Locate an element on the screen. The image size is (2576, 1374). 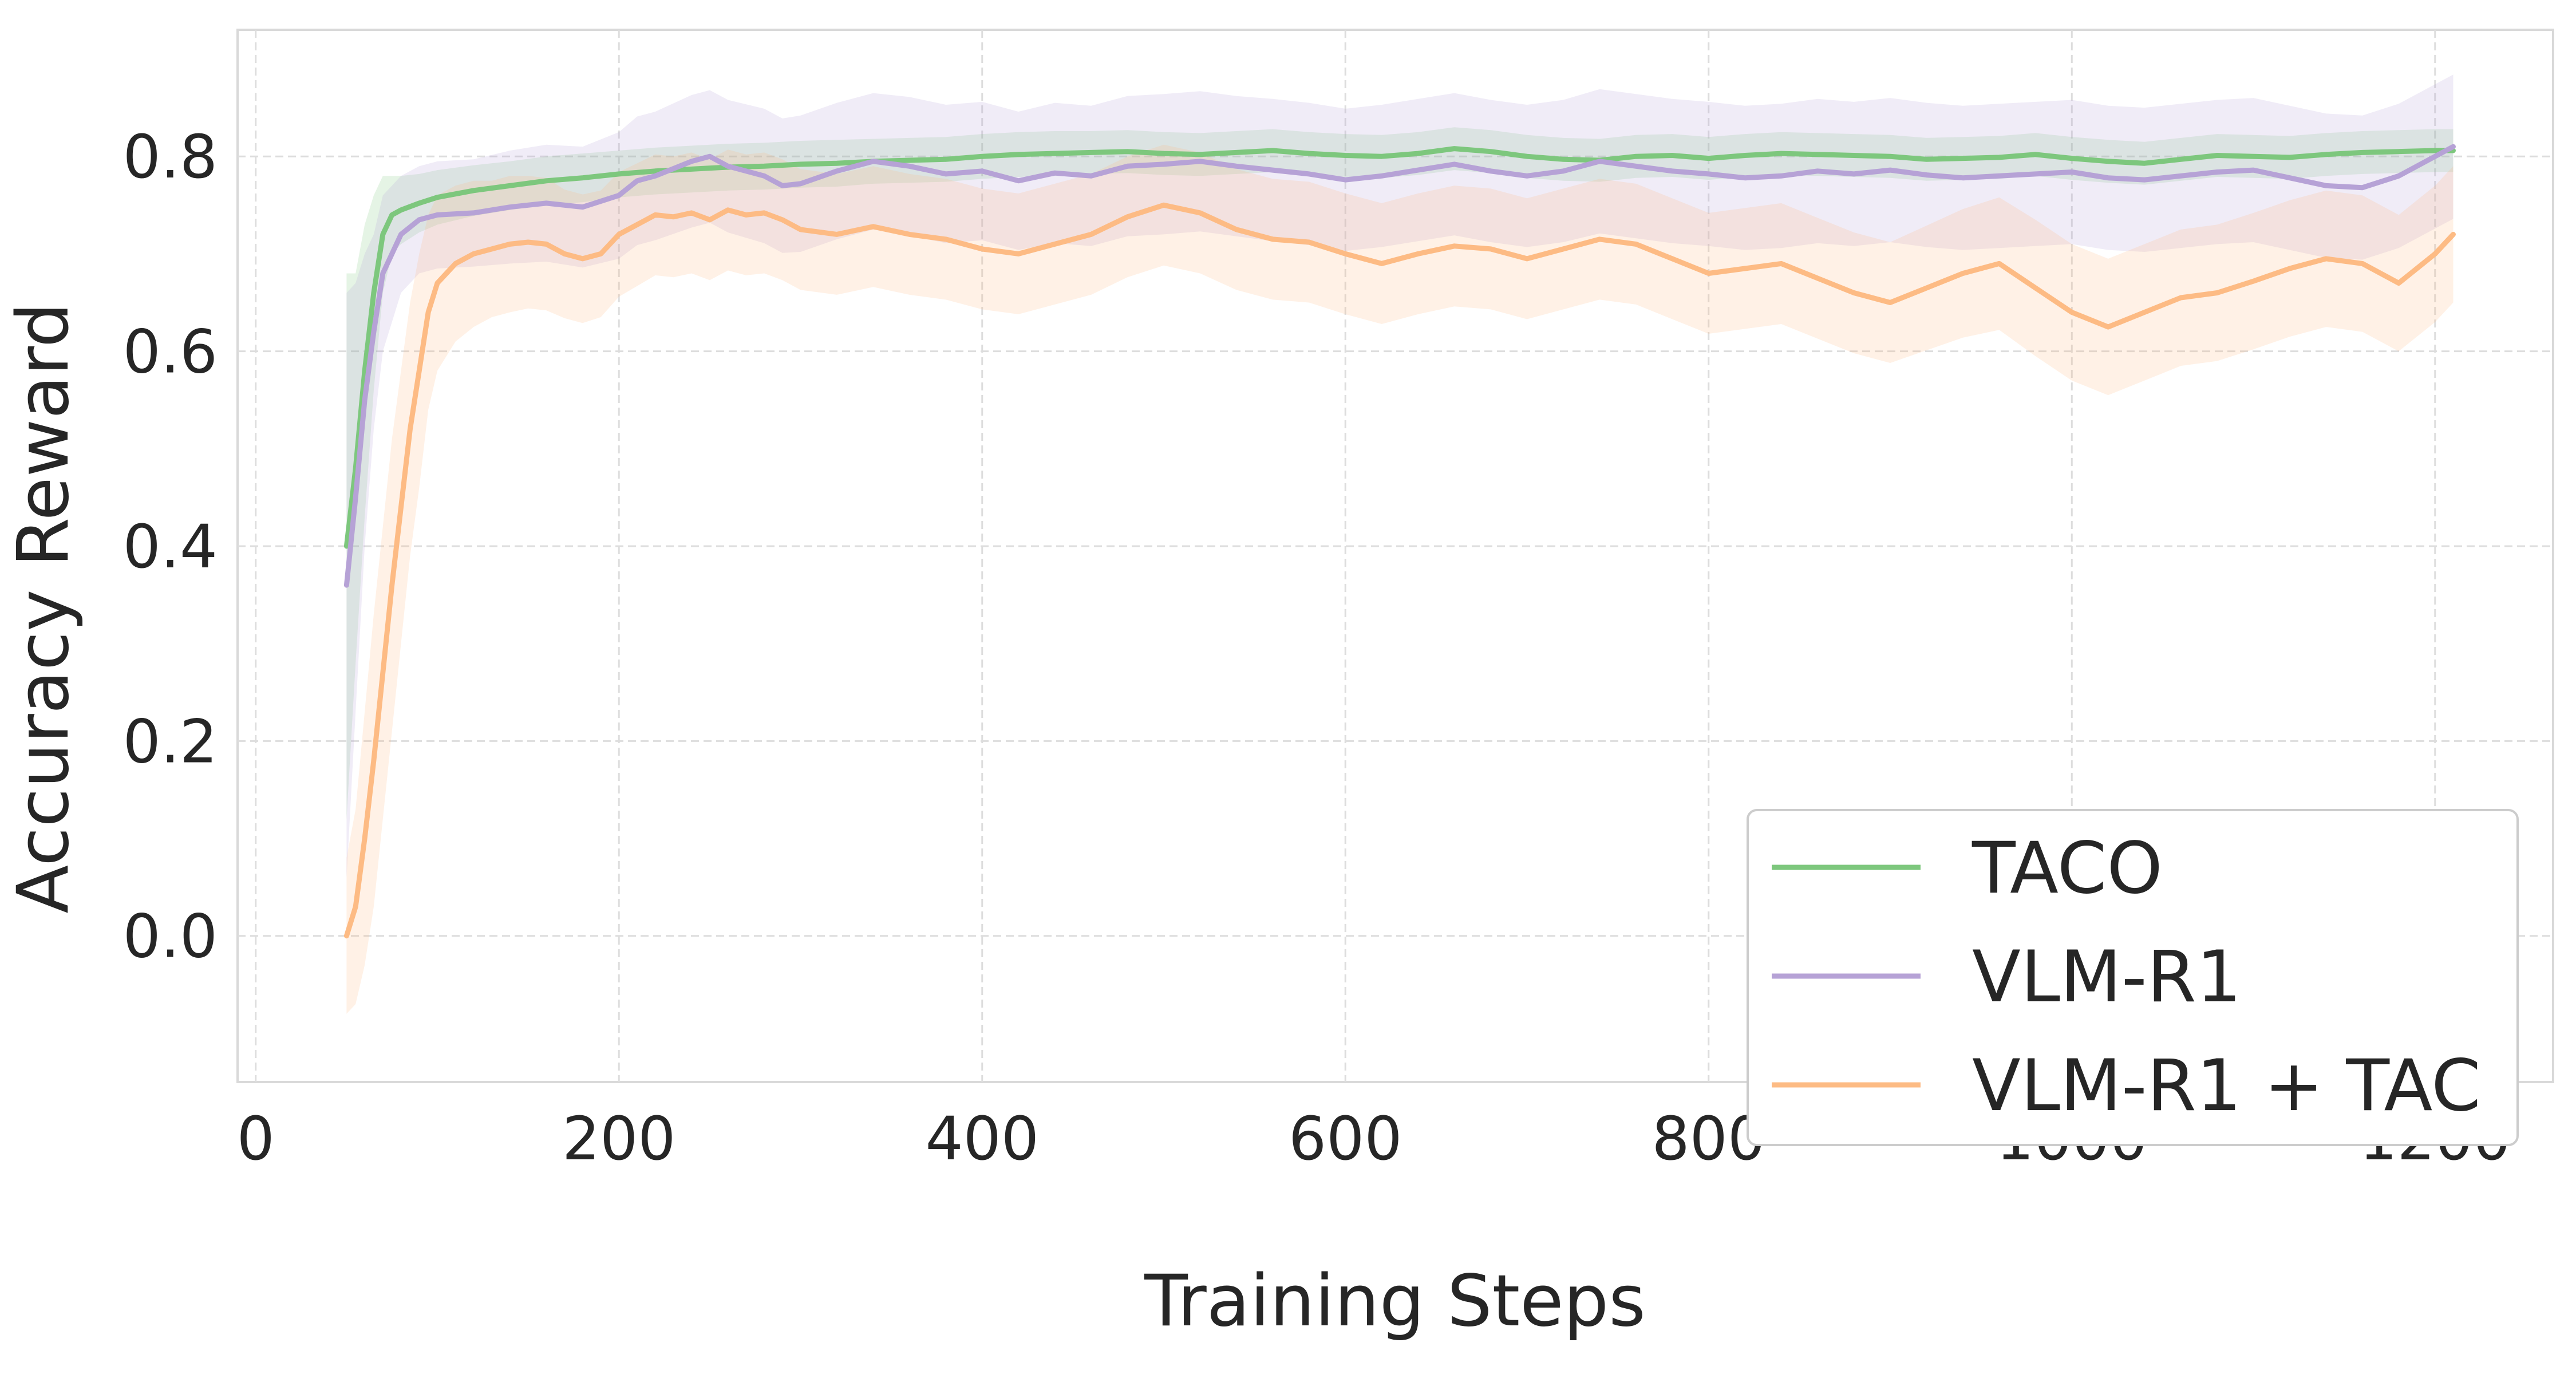
legend-label: VLM-R1 + TAC is located at coordinates (2226, 1086).